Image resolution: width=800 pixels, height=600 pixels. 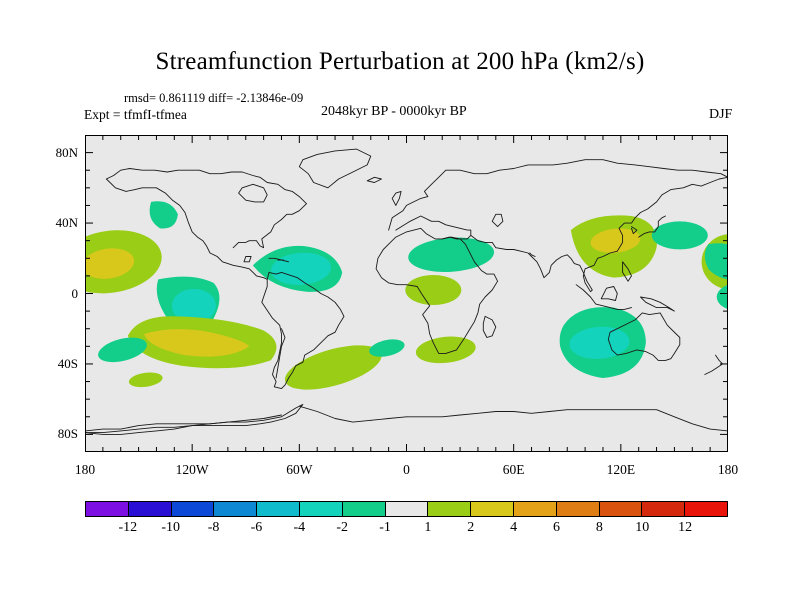 I want to click on colorbar-tick--8: -8, so click(x=213, y=527).